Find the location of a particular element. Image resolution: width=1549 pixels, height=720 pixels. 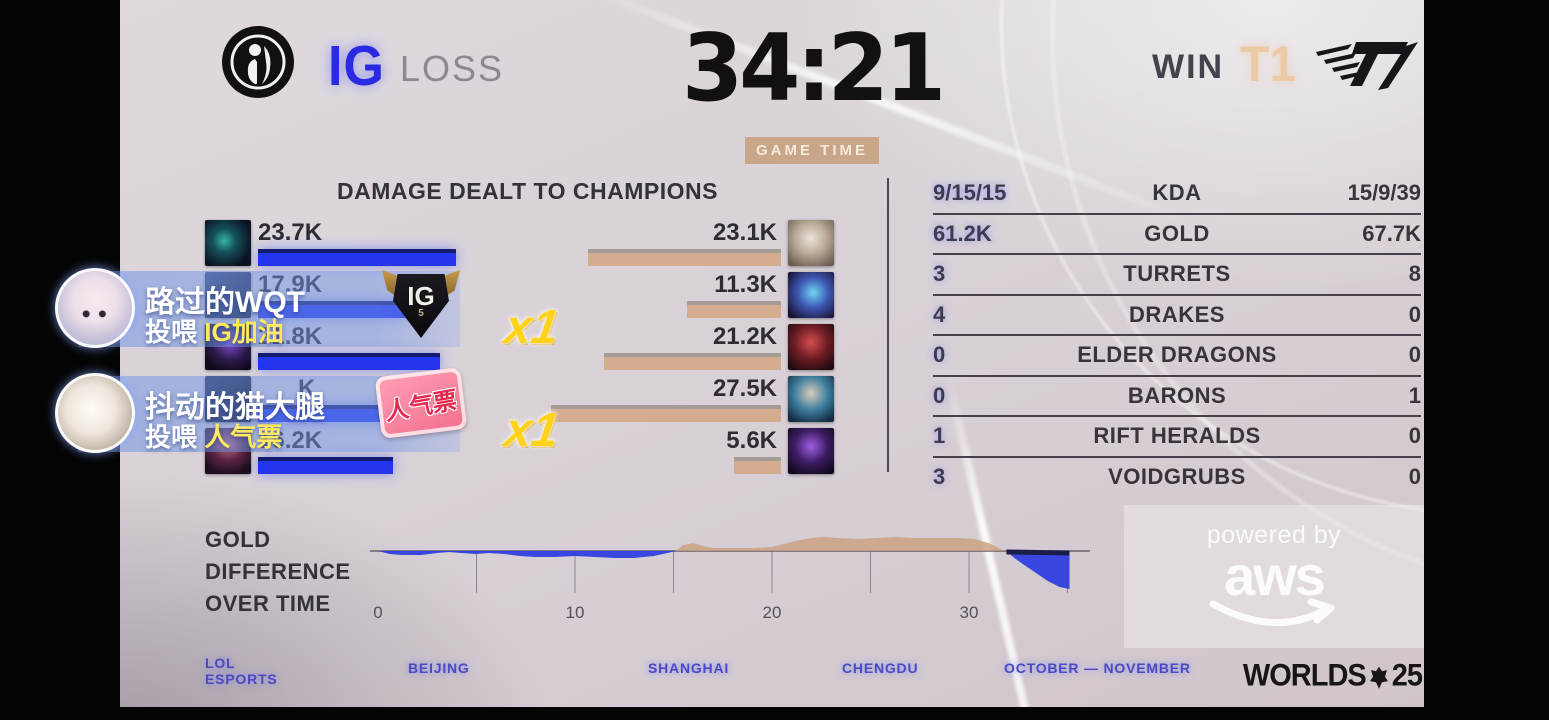

t1-team-logo-icon is located at coordinates (1367, 67).